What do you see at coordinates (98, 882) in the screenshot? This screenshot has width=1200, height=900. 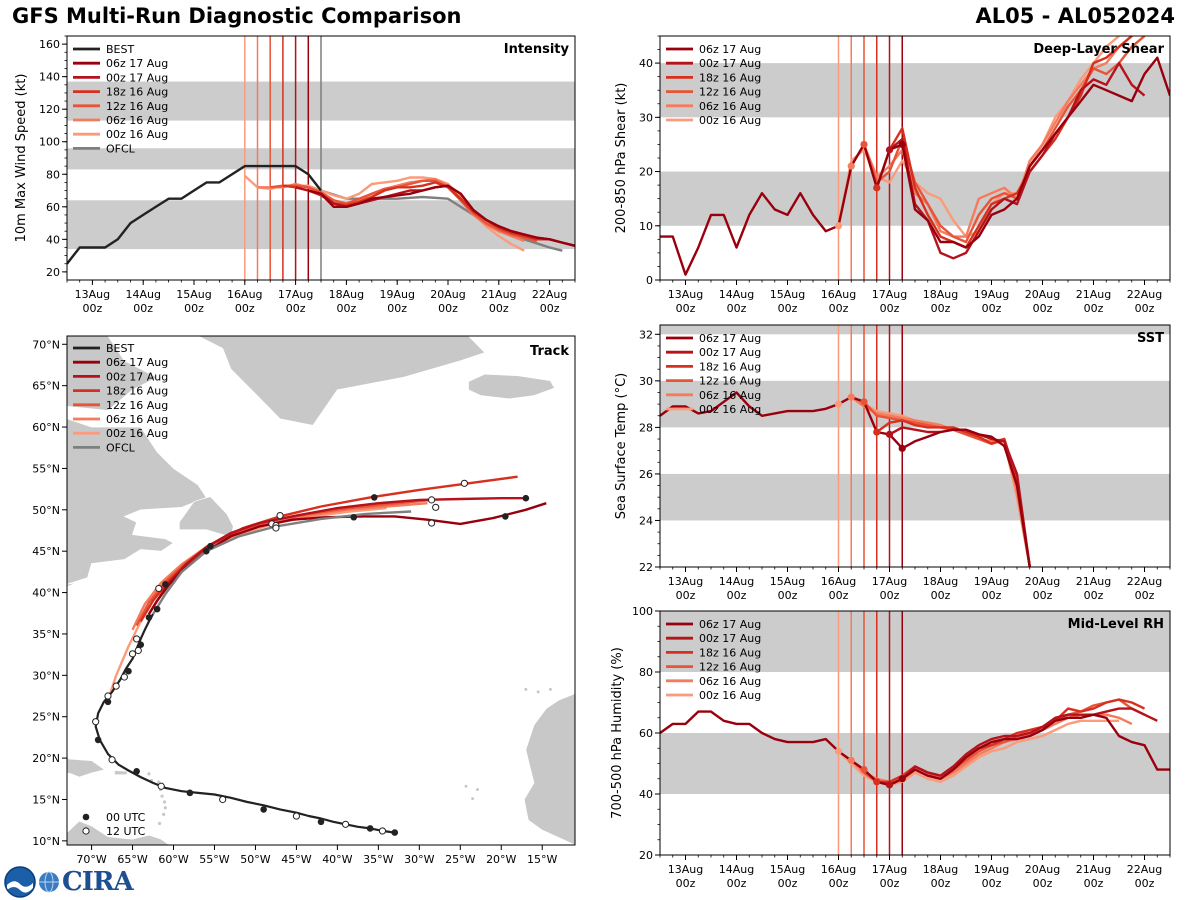 I see `cira-logo-text: CIRA` at bounding box center [98, 882].